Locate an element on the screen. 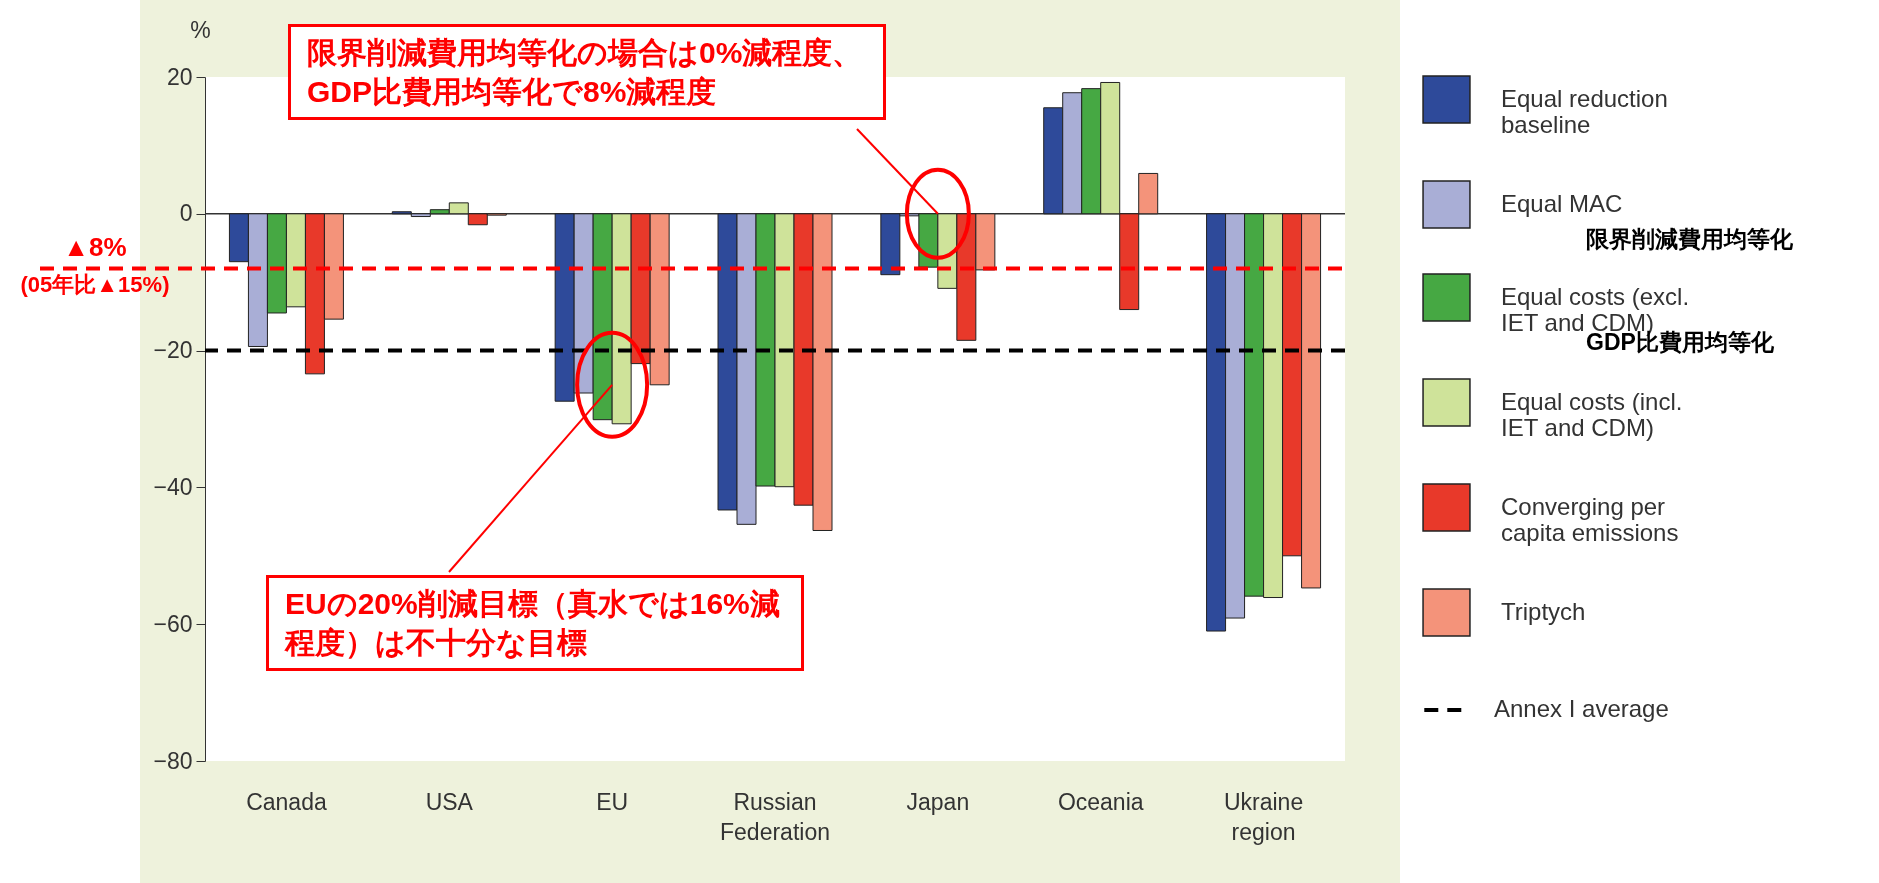  legend-label: Equal costs (incl. IET and CDM) is located at coordinates (1592, 414).